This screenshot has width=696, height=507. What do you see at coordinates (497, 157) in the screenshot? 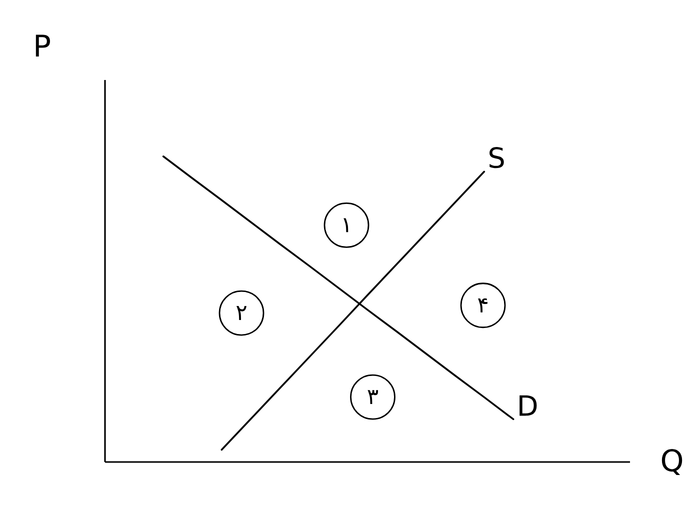
I see `series-label: S` at bounding box center [497, 157].